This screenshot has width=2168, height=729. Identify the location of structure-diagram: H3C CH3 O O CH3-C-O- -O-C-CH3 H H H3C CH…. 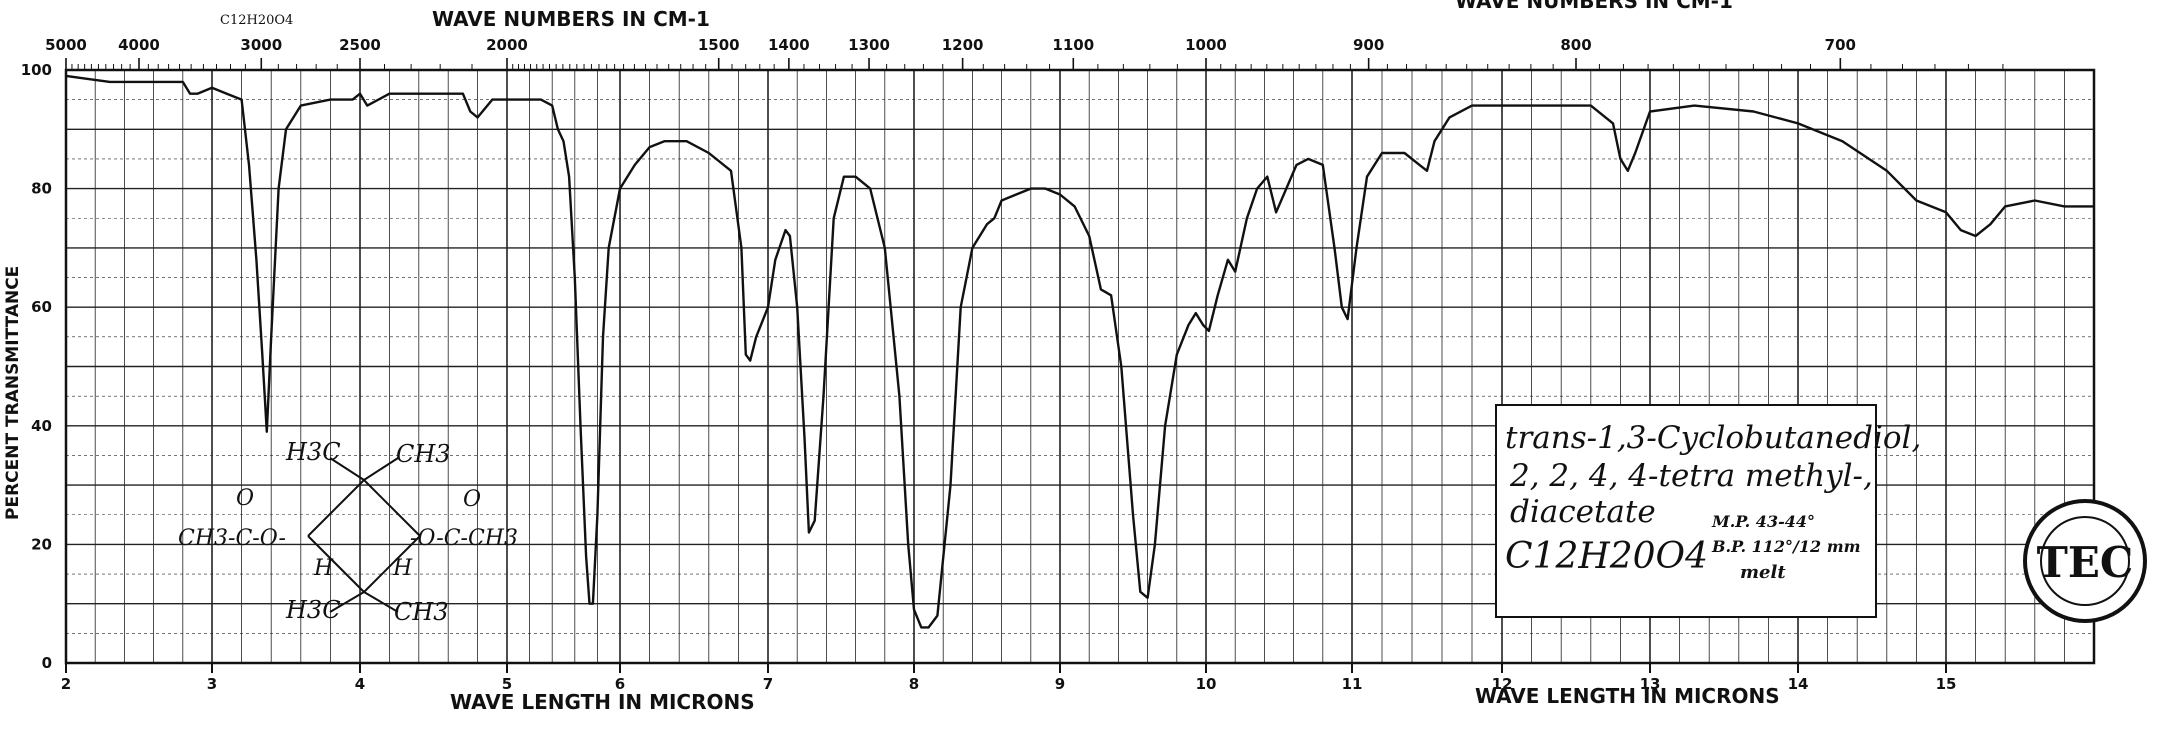
(348, 532).